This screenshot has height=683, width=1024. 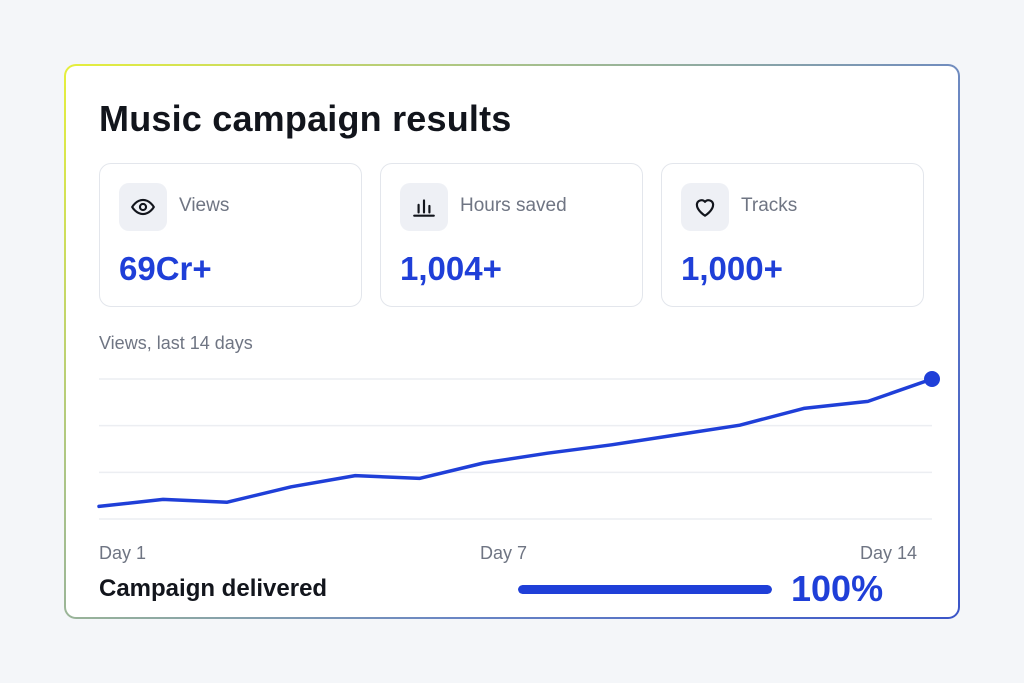 What do you see at coordinates (792, 235) in the screenshot?
I see `stat-card-tracks: Tracks 1,000+` at bounding box center [792, 235].